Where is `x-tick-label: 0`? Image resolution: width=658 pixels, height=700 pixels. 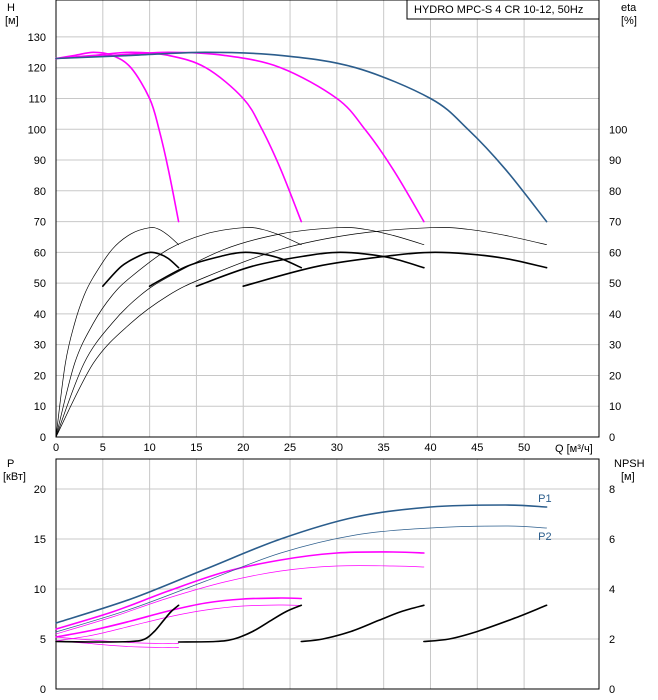 x-tick-label: 0 is located at coordinates (56, 448).